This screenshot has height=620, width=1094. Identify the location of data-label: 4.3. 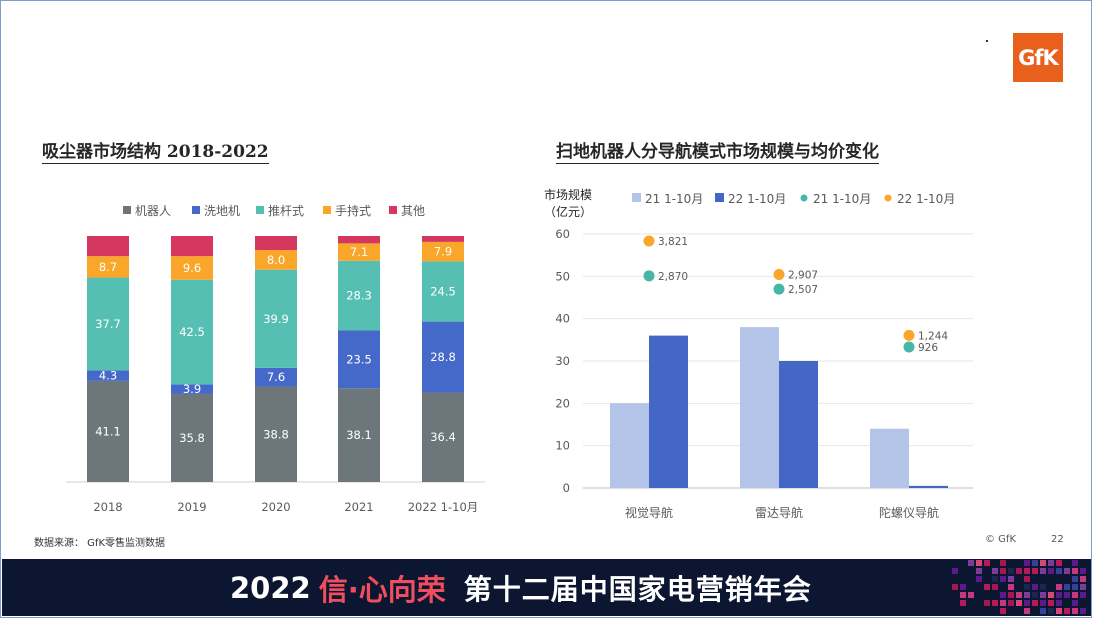
(108, 376).